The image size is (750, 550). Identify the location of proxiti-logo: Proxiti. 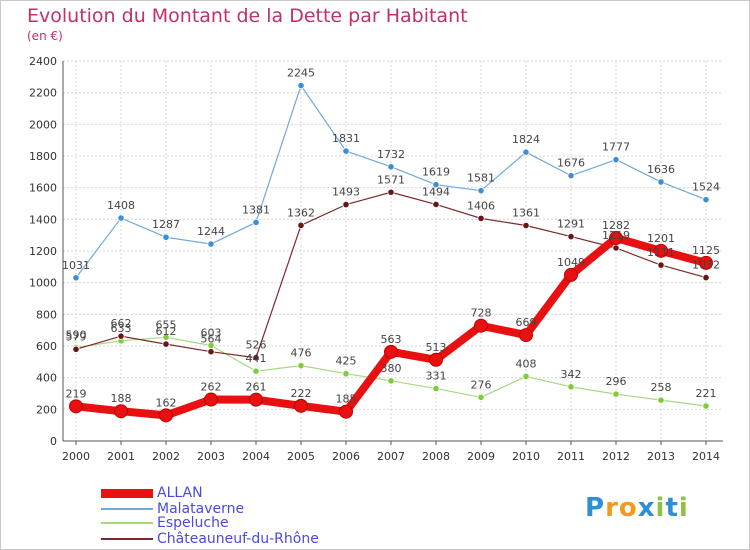
(637, 508).